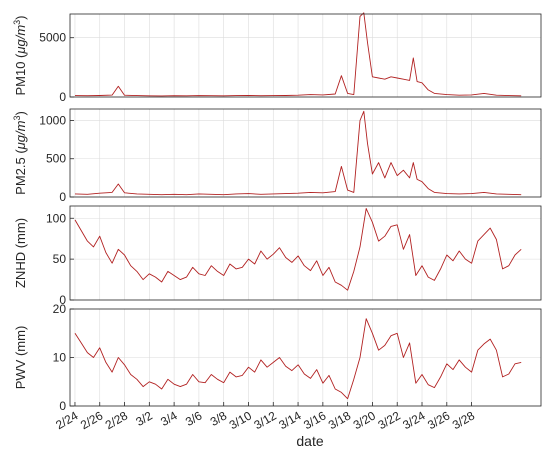  Describe the element at coordinates (144, 418) in the screenshot. I see `x-tick-label: 3/2` at that location.